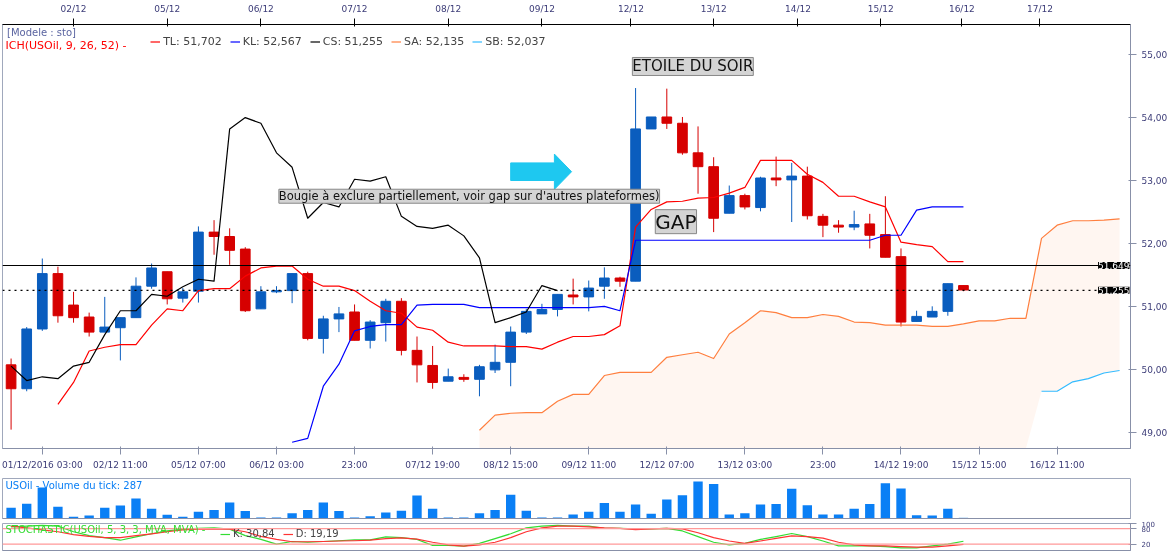 This screenshot has width=1170, height=553. What do you see at coordinates (1114, 290) in the screenshot?
I see `ref-line-label: 51,255` at bounding box center [1114, 290].